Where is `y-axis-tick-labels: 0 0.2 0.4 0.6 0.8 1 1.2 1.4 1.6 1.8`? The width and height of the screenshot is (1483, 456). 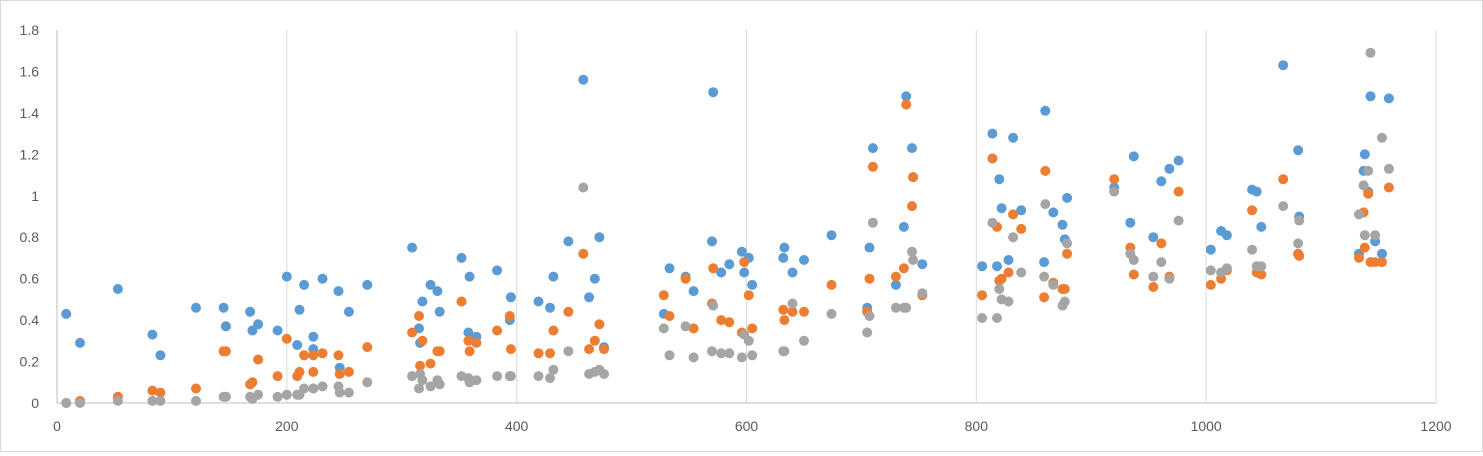
y-axis-tick-labels: 0 0.2 0.4 0.6 0.8 1 1.2 1.4 1.6 1.8 is located at coordinates (30, 216).